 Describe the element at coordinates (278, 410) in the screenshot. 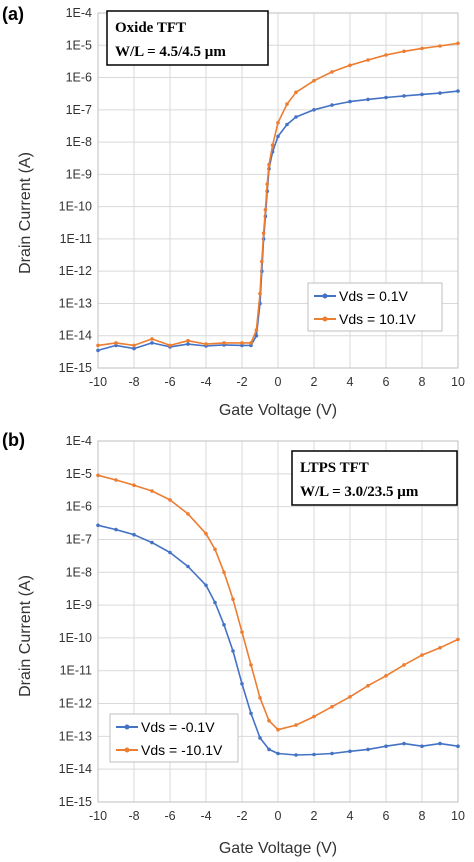

I see `panel-a-x-axis-title: Gate Voltage (V)` at that location.